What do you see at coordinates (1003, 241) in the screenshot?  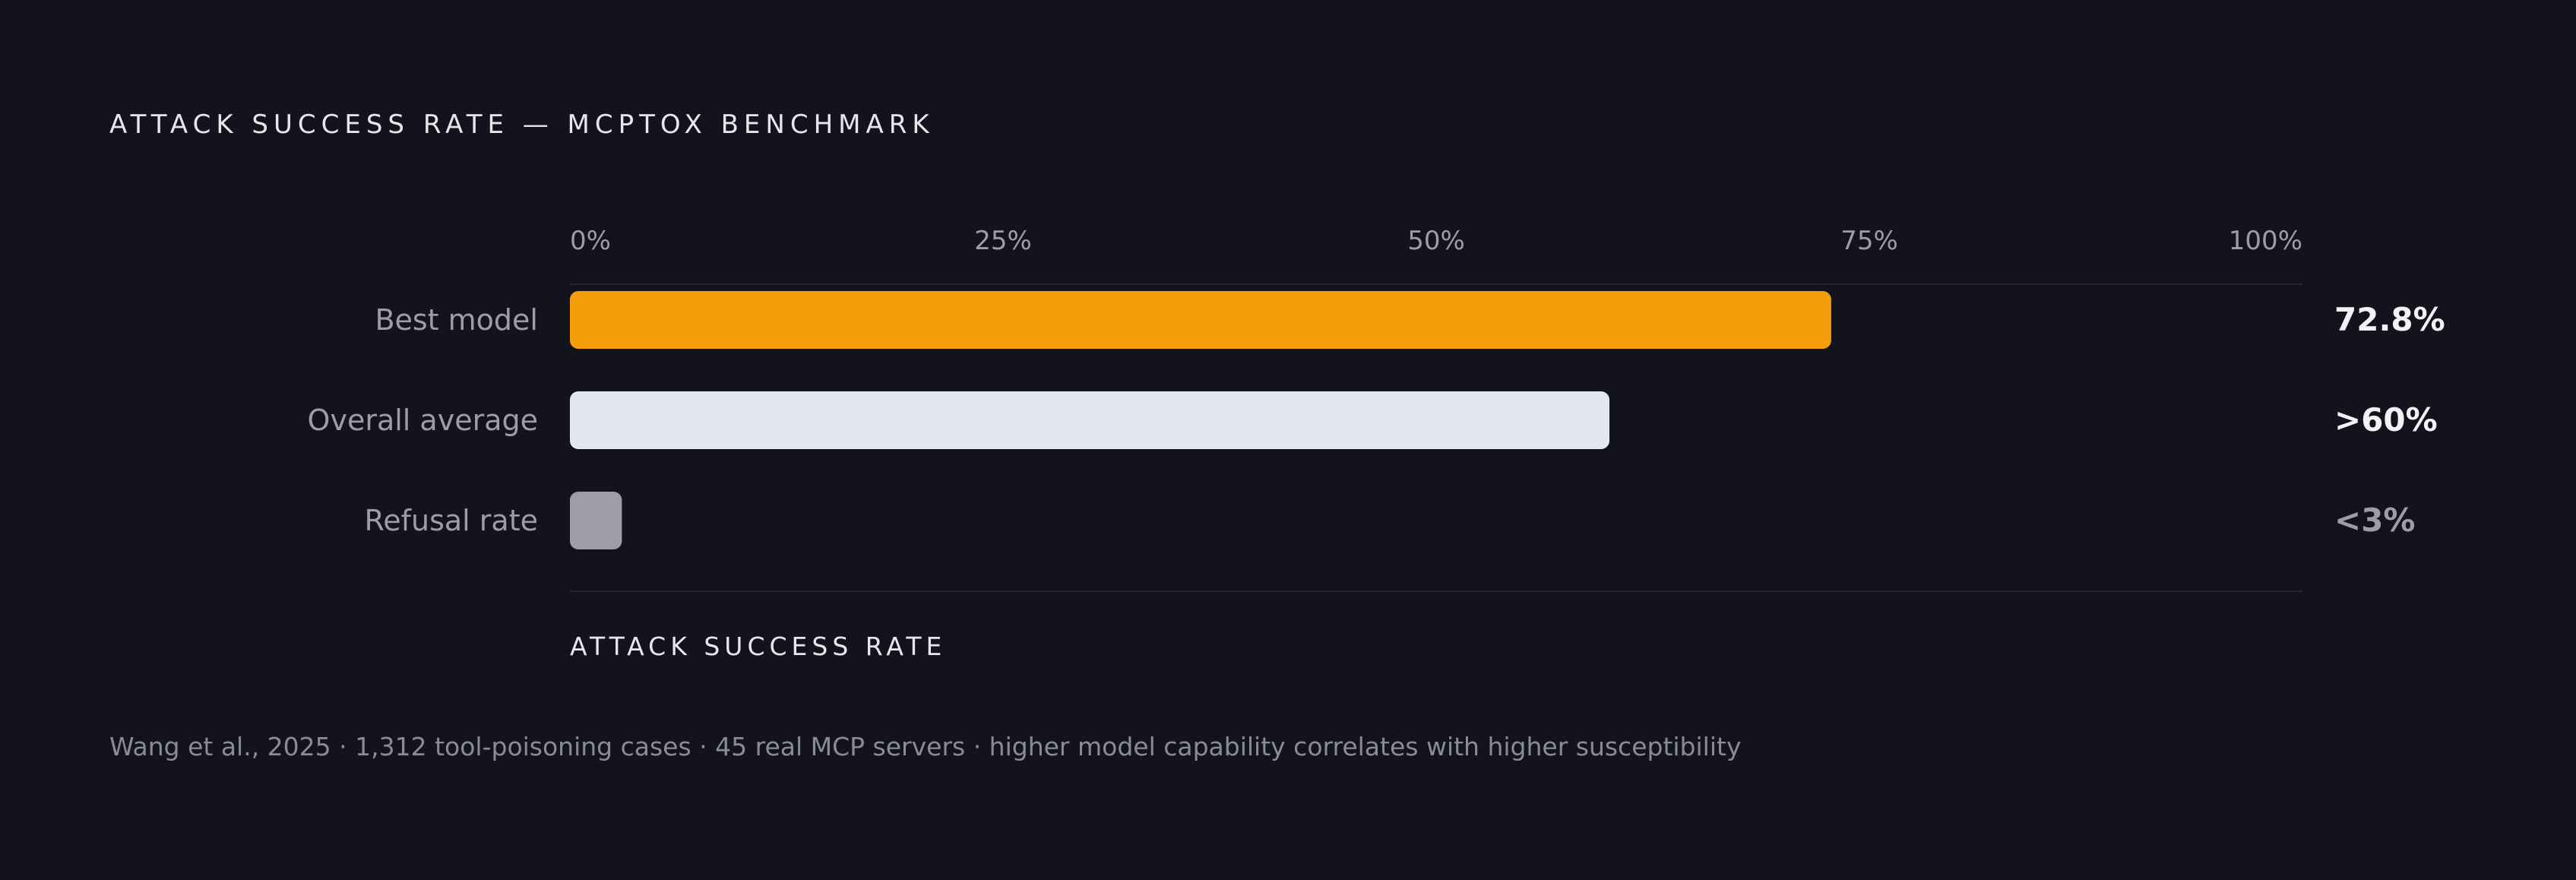 I see `x-tick-label: 25%` at bounding box center [1003, 241].